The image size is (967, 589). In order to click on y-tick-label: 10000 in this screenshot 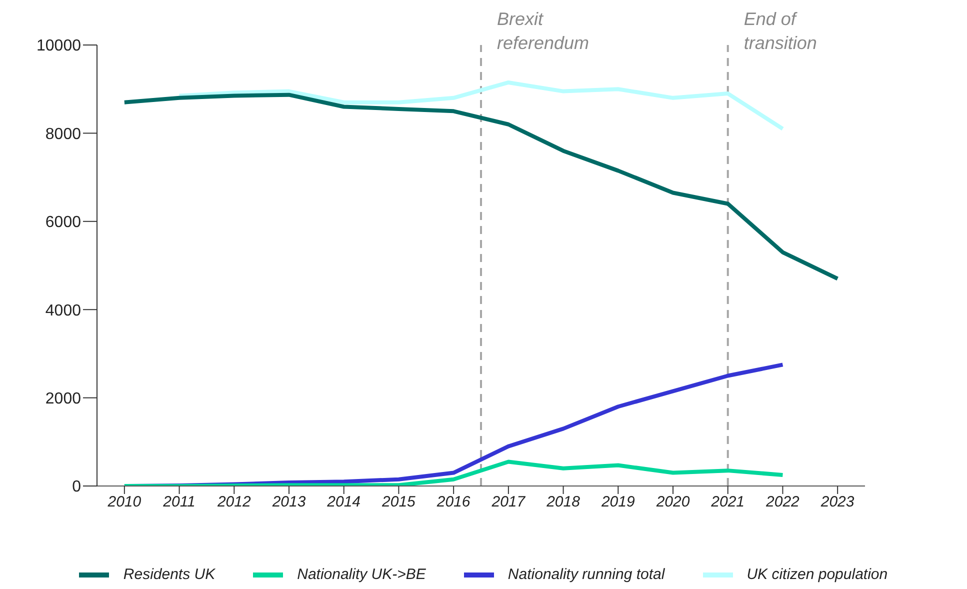, I will do `click(59, 46)`.